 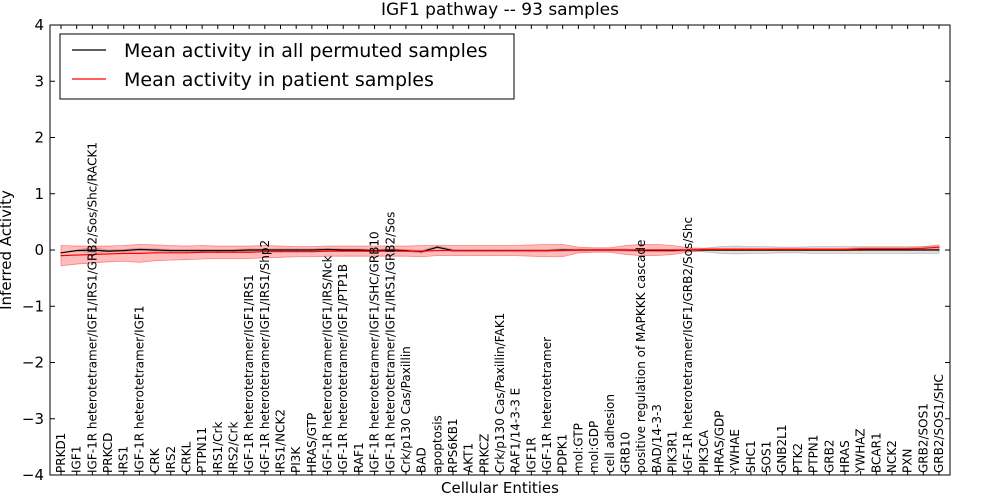 I want to click on y-tick-label: 0, so click(x=39, y=250).